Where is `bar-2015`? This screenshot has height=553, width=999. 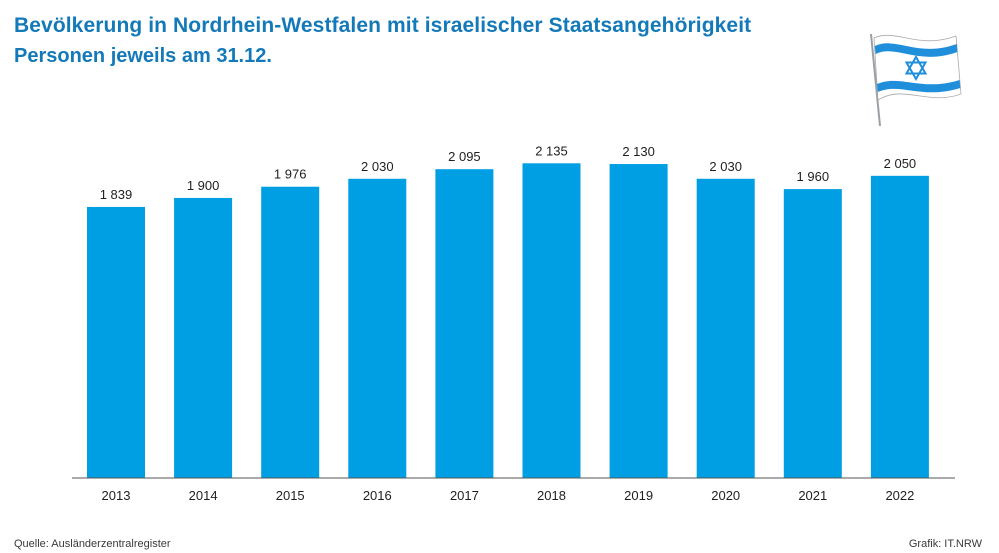
bar-2015 is located at coordinates (290, 332).